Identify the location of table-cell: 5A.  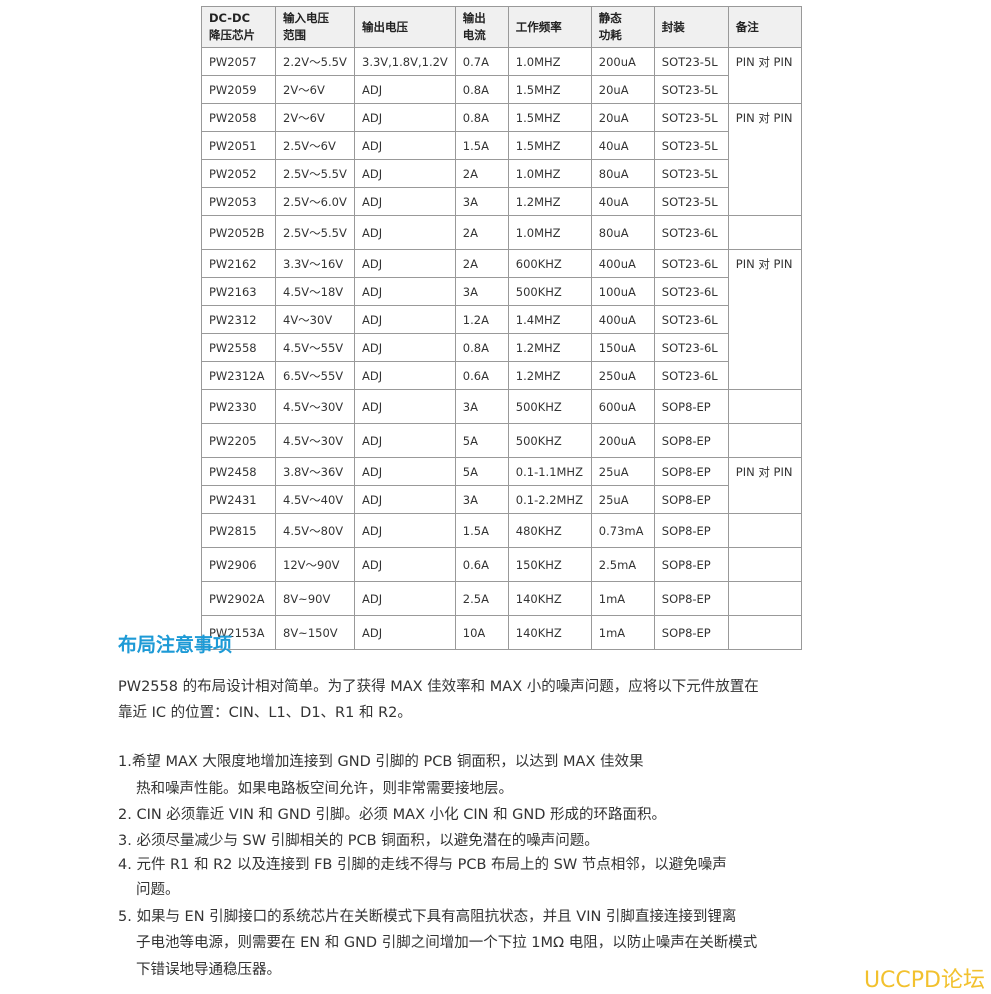
(481, 440).